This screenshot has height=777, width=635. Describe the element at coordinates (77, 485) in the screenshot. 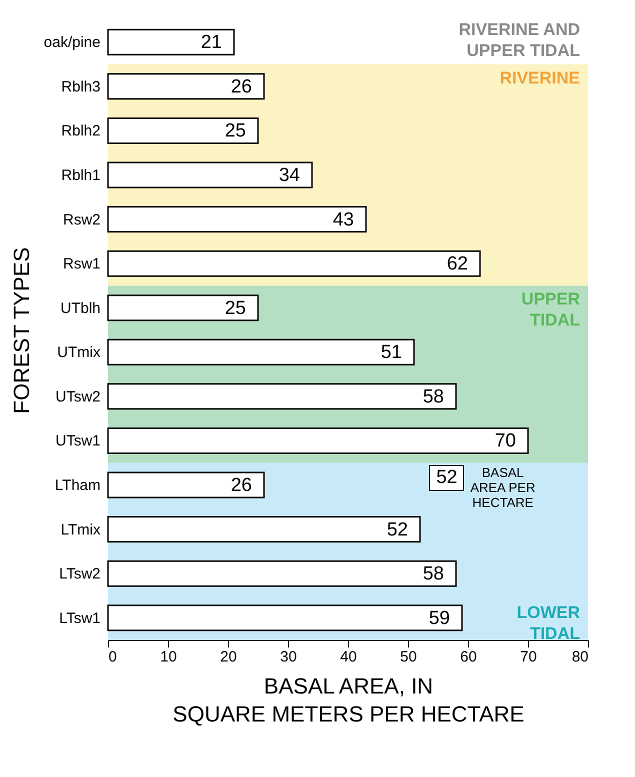

I see `y-tick-label: LTham` at that location.